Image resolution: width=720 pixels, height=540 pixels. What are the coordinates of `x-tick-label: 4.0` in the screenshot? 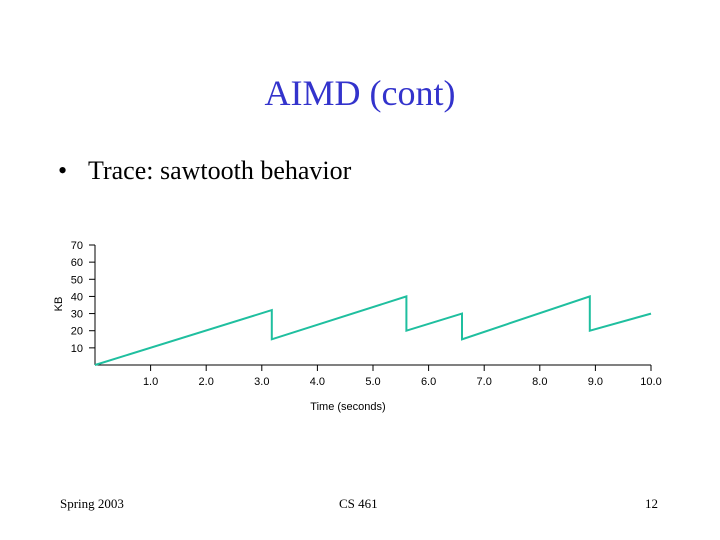 It's located at (317, 382).